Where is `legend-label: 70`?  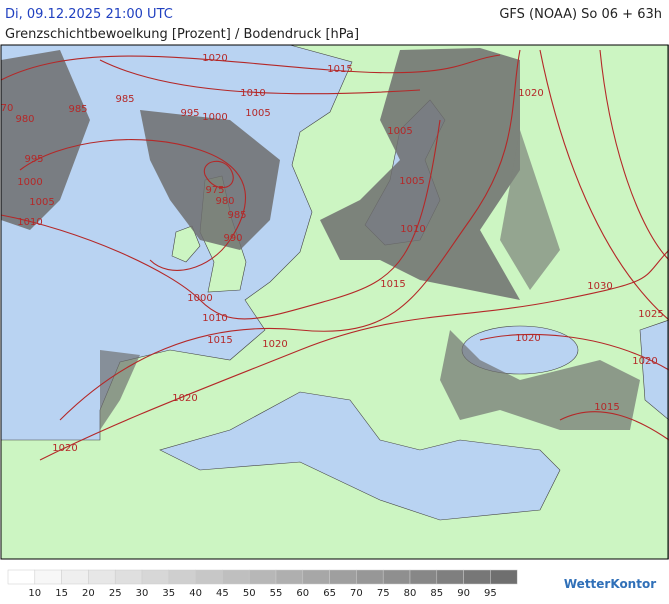 legend-label: 70 is located at coordinates (356, 593).